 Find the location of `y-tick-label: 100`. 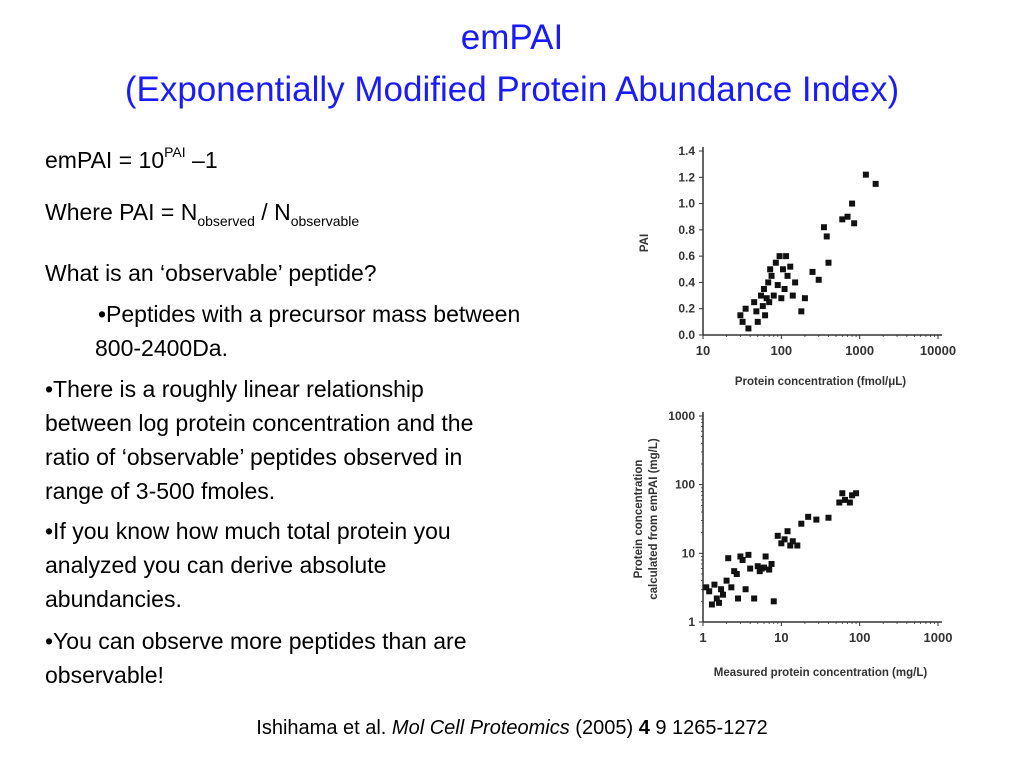

y-tick-label: 100 is located at coordinates (685, 485).